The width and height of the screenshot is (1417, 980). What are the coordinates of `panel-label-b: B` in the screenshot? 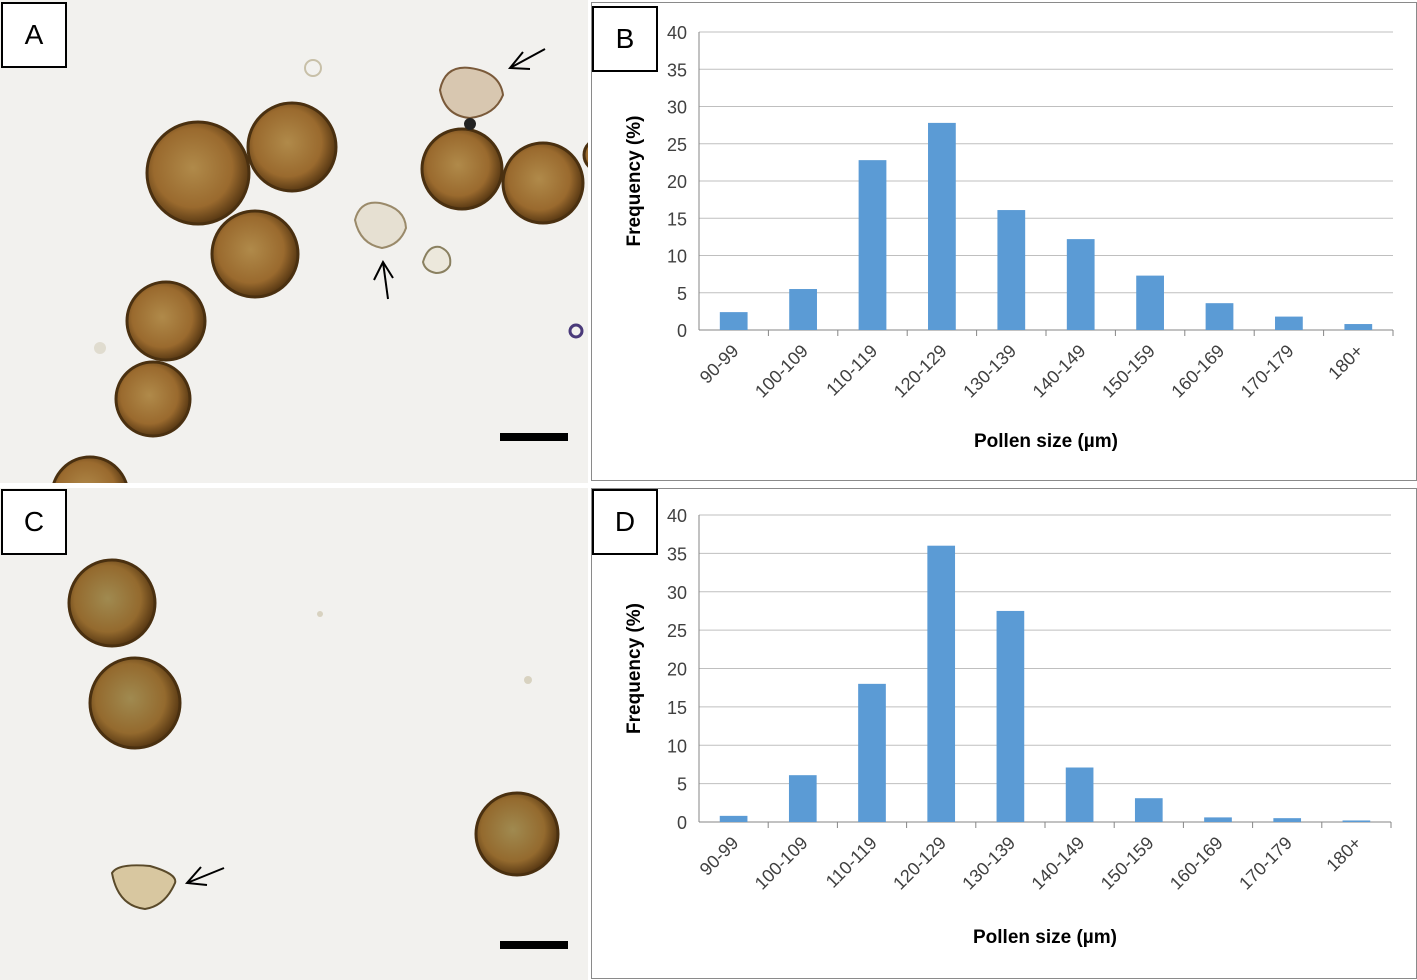 It's located at (625, 39).